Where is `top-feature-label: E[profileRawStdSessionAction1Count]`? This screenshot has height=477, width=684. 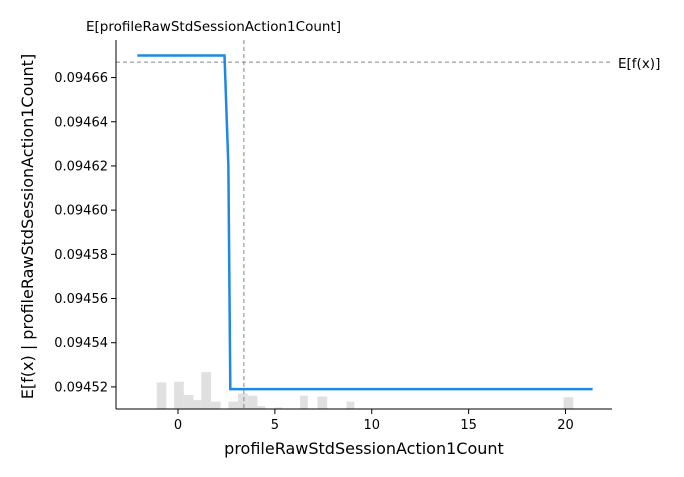
top-feature-label: E[profileRawStdSessionAction1Count] is located at coordinates (213, 27).